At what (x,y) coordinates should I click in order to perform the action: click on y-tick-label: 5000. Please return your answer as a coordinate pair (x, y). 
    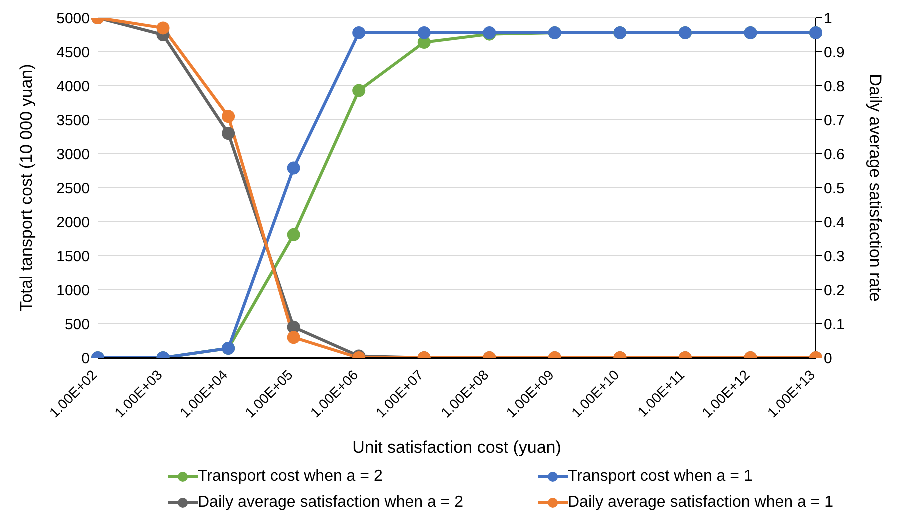
    Looking at the image, I should click on (73, 19).